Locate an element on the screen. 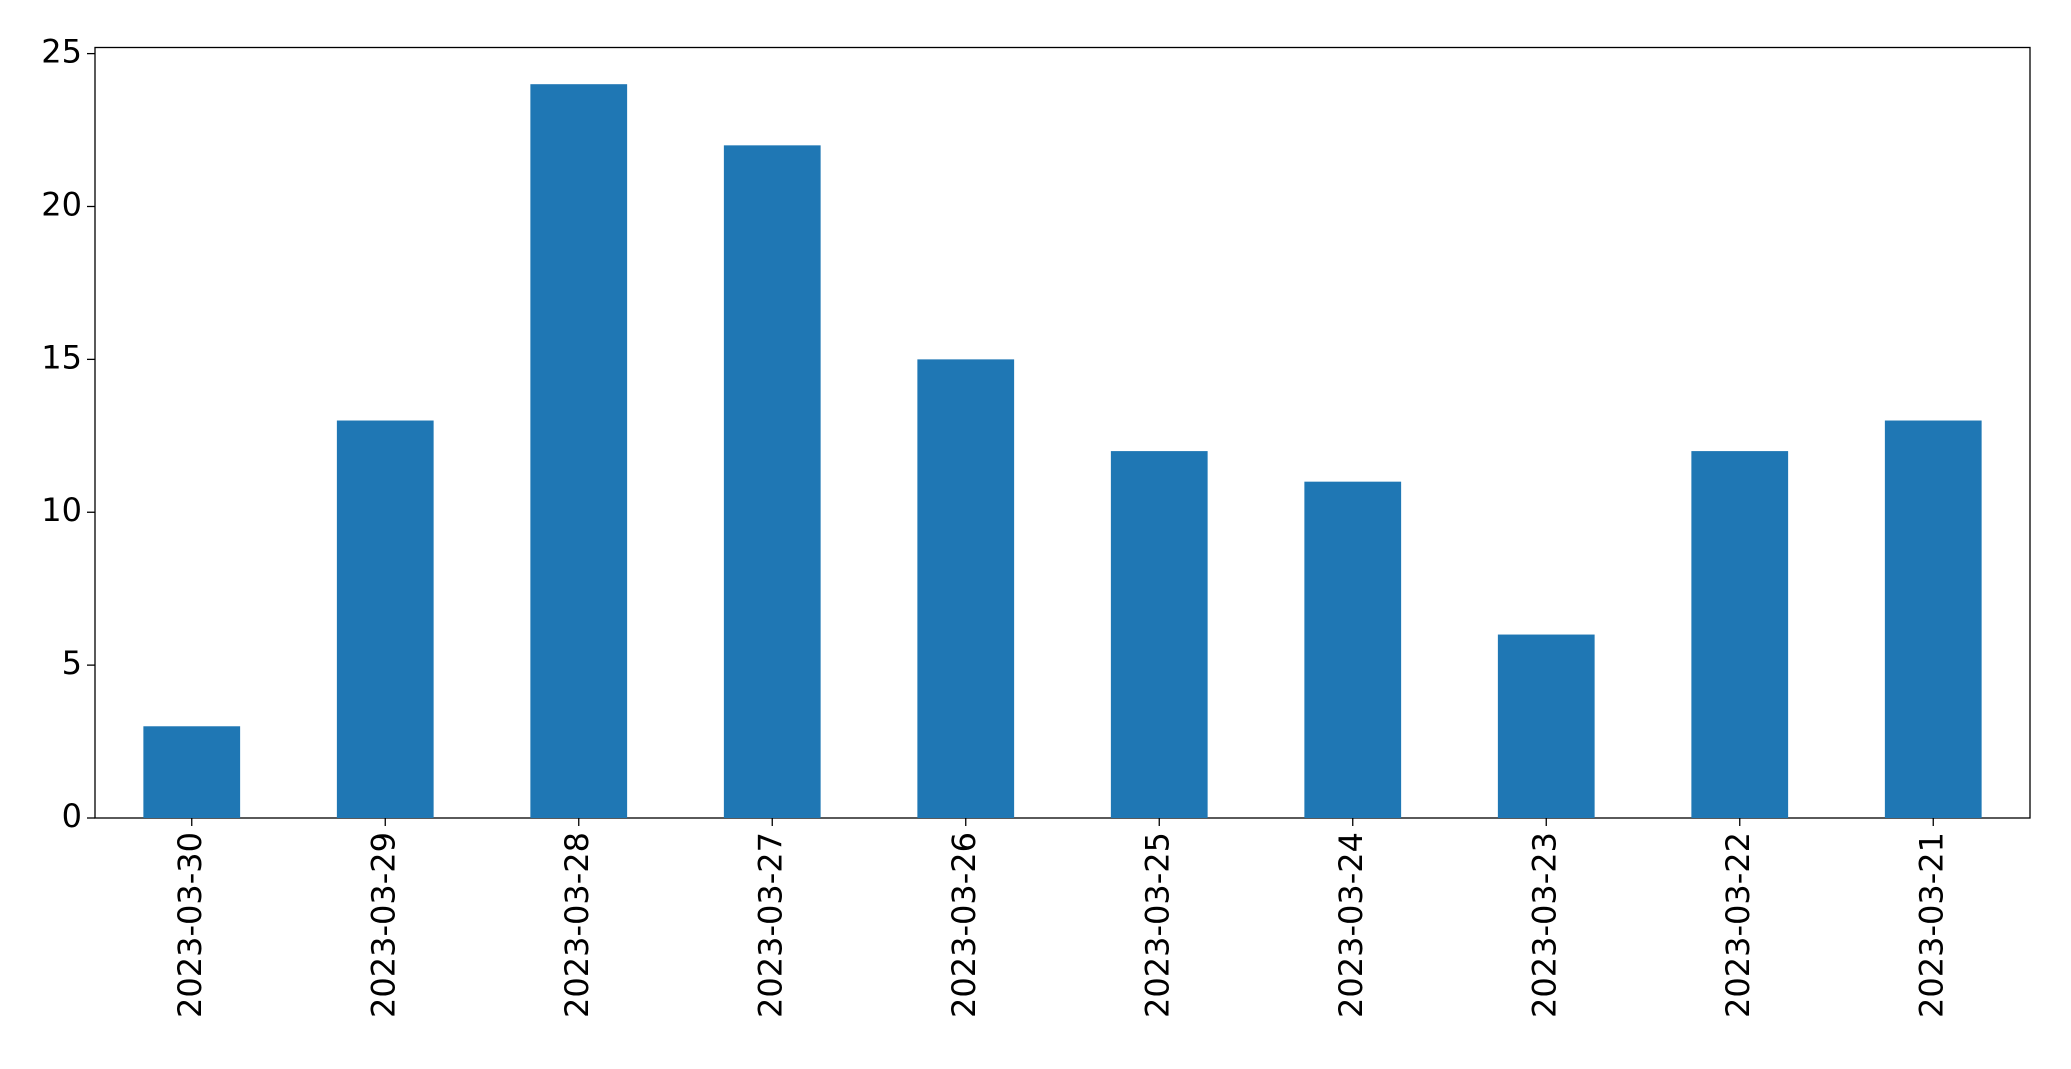 This screenshot has width=2071, height=1069. y-tick-label: 15 is located at coordinates (61, 357).